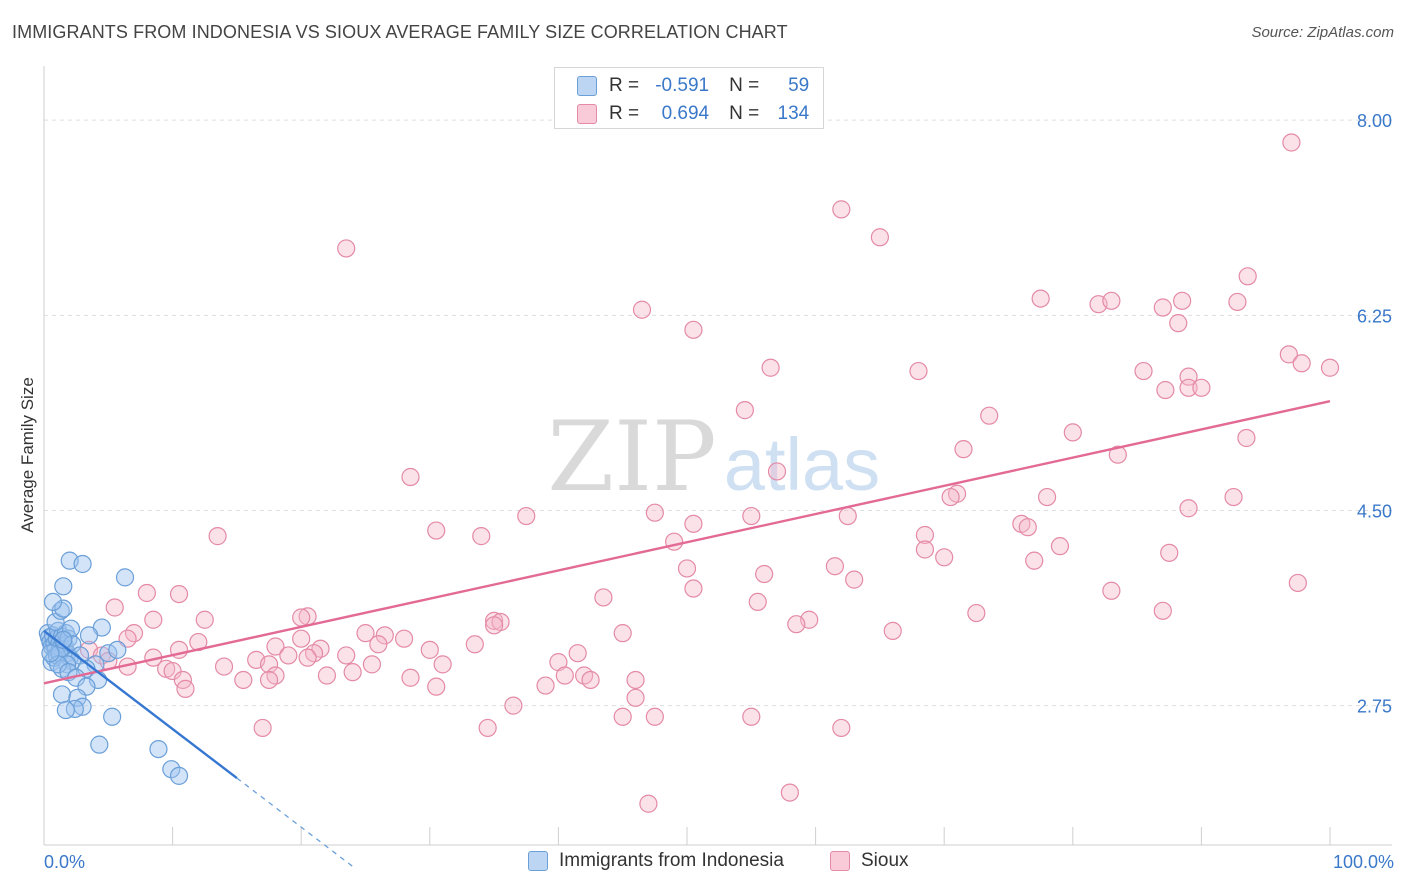  I want to click on series-immigrants-from-indonesia, so click(113, 668).